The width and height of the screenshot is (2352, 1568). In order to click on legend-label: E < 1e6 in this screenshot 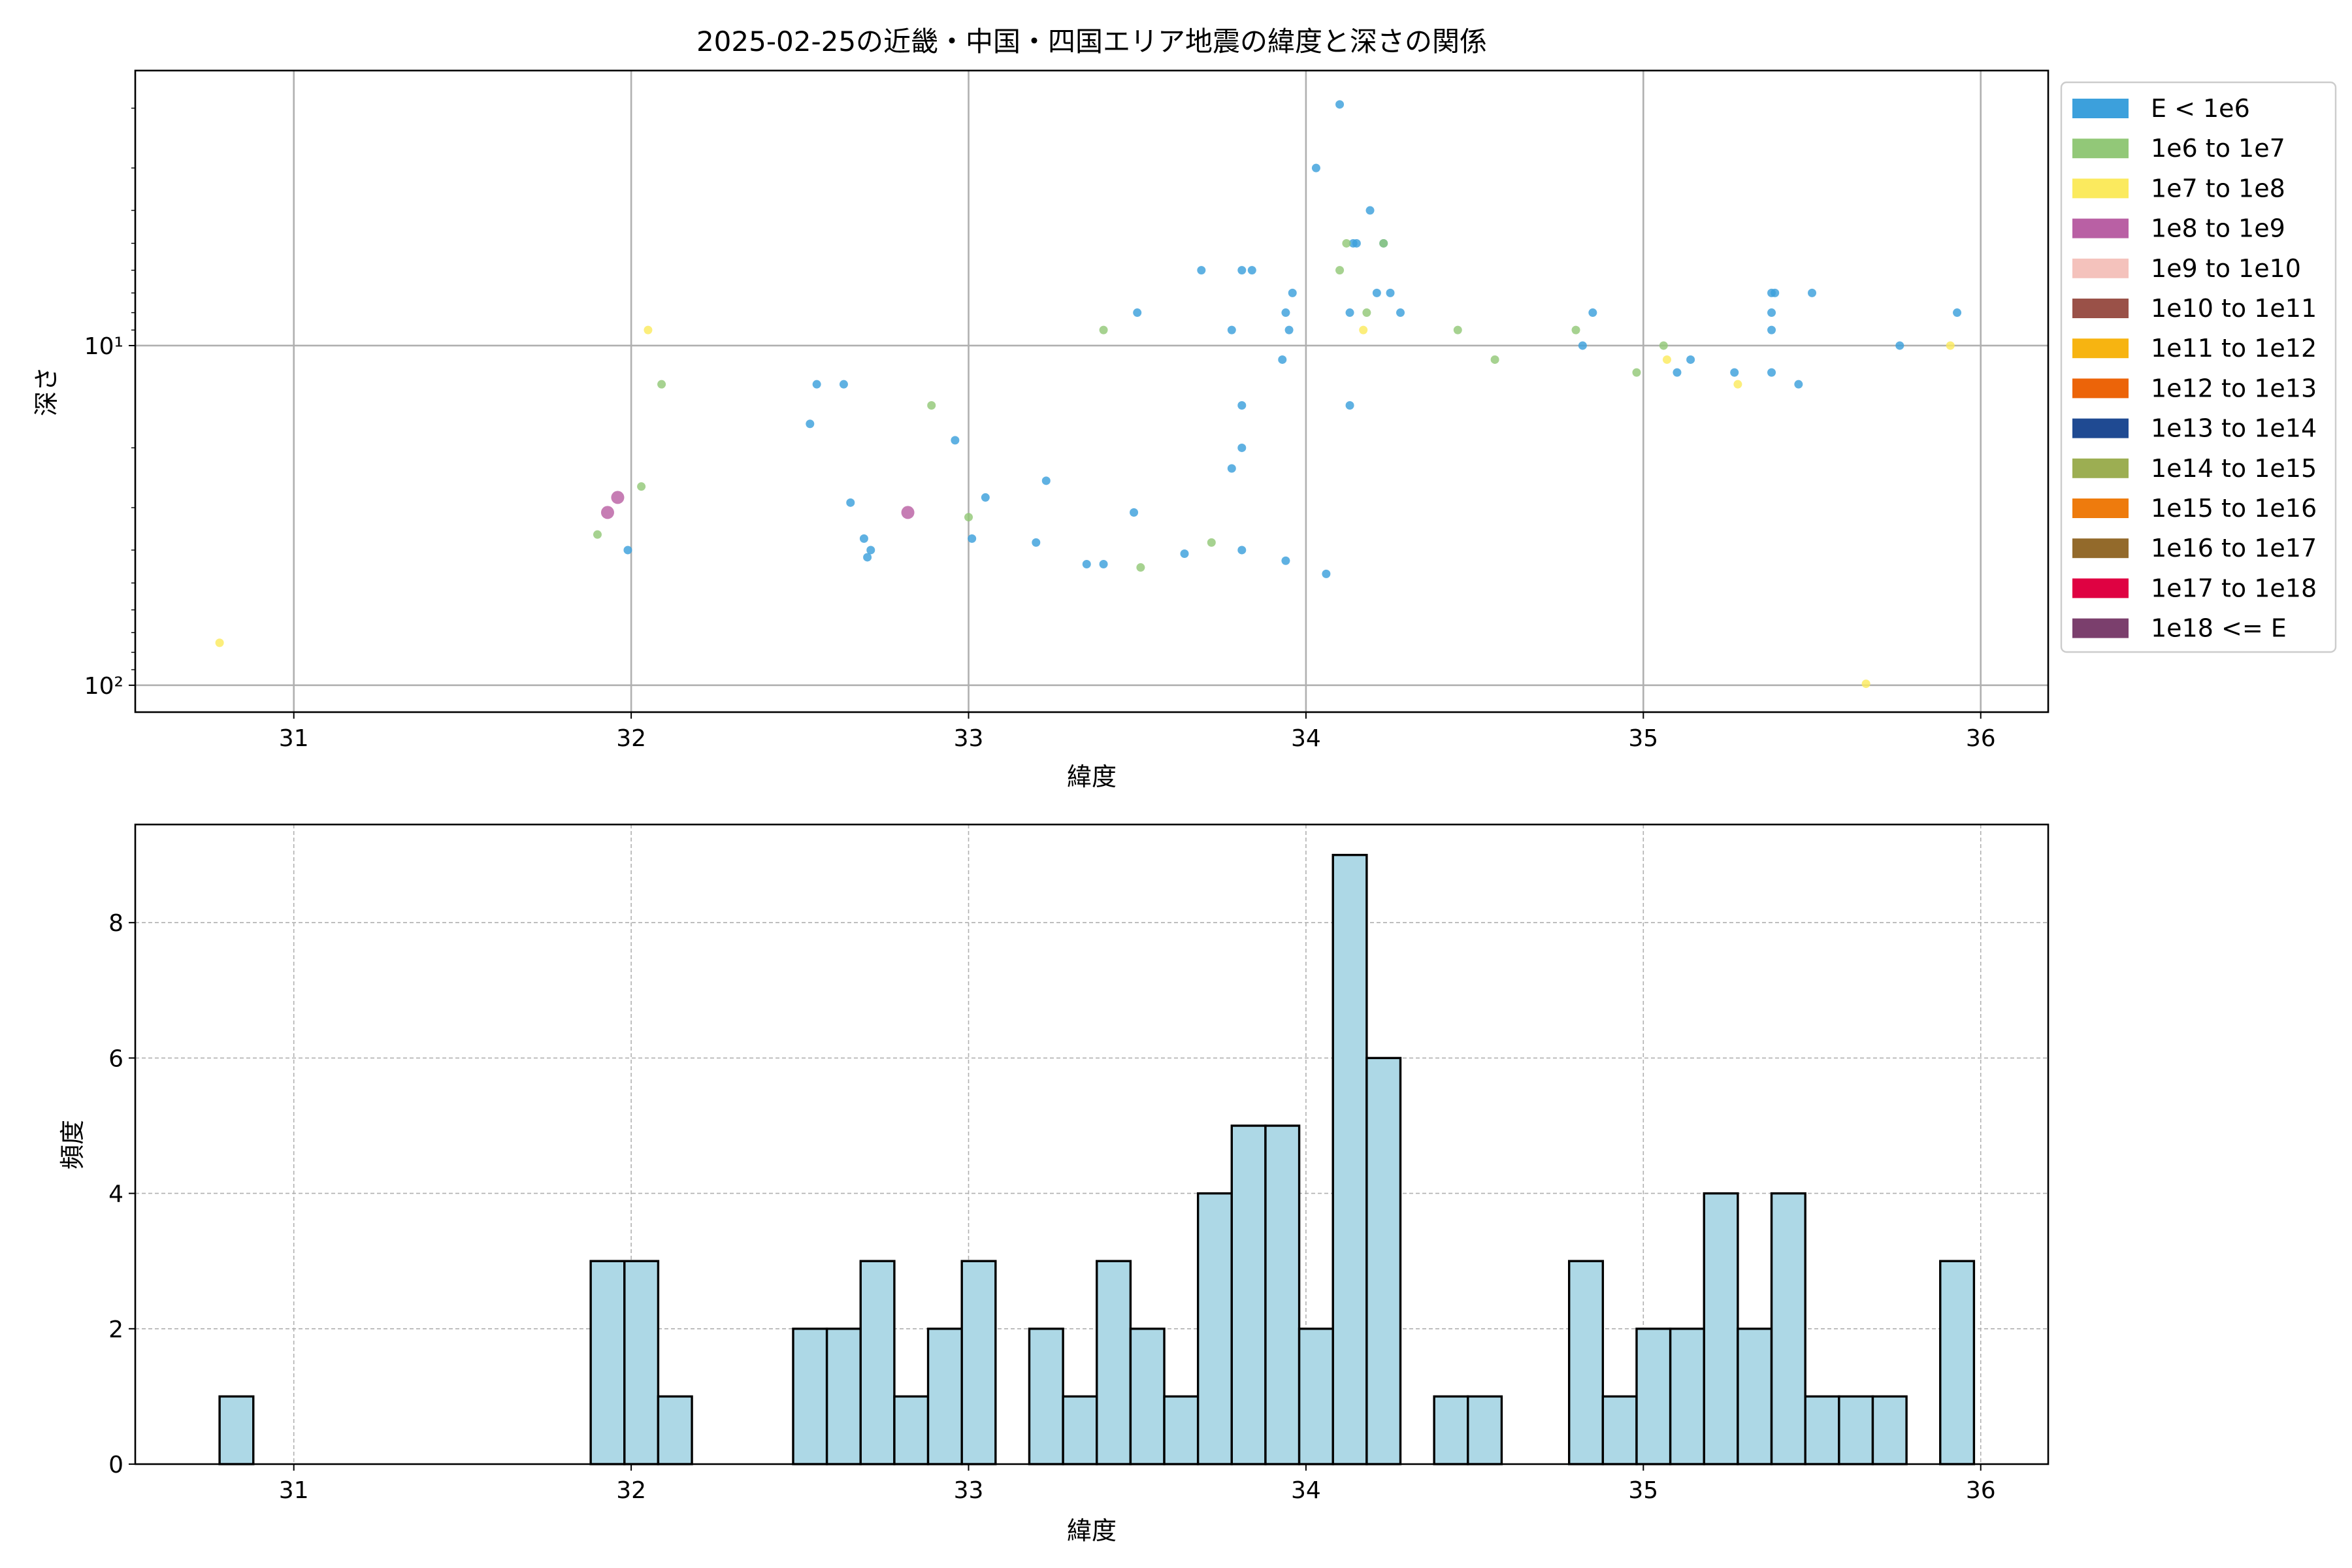, I will do `click(2200, 108)`.